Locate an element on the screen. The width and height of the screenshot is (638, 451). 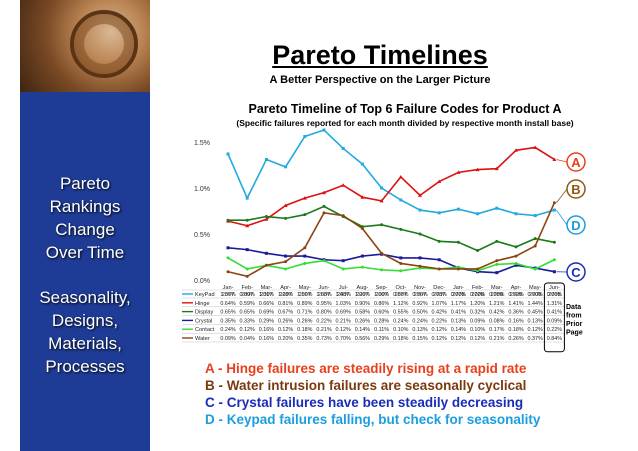
data-label: 0.15% is located at coordinates (419, 339).